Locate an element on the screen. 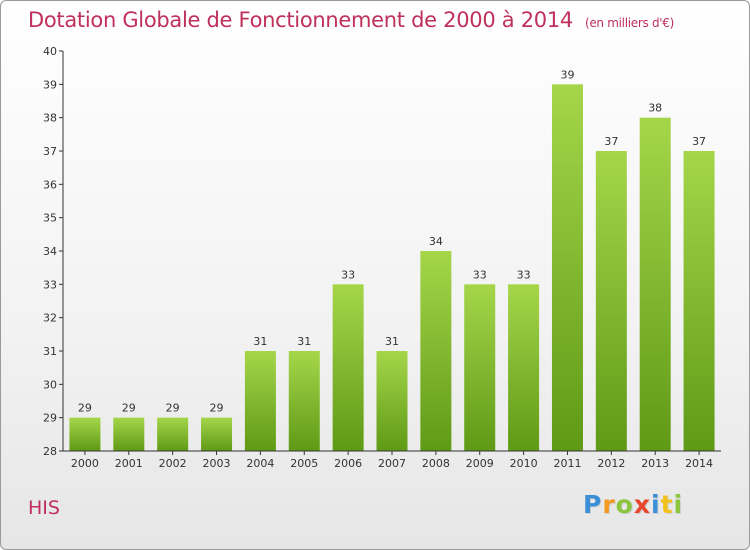  x-tick-label-2014: 2014 is located at coordinates (699, 463).